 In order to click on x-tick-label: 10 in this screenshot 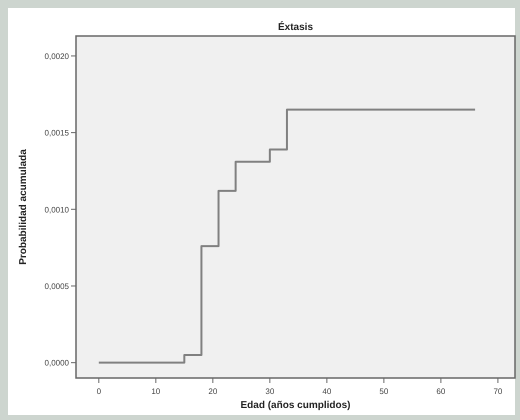, I will do `click(156, 391)`.